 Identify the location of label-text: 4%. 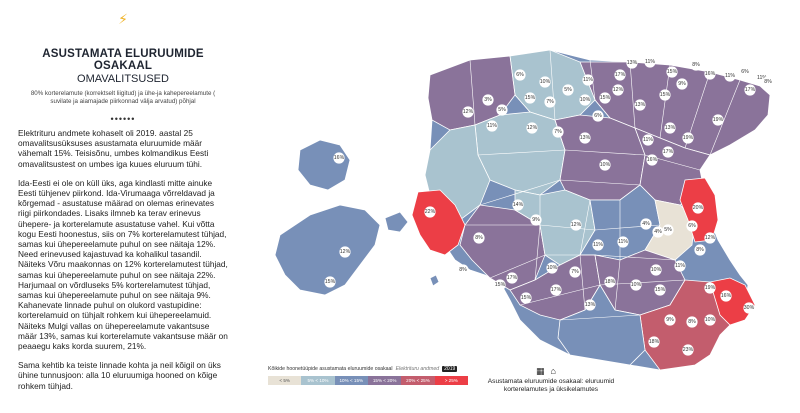
(646, 224).